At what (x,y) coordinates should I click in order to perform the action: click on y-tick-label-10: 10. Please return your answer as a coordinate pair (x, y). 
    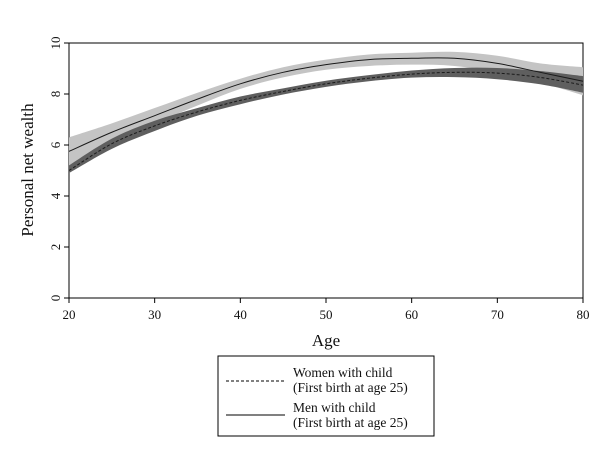
    Looking at the image, I should click on (55, 43).